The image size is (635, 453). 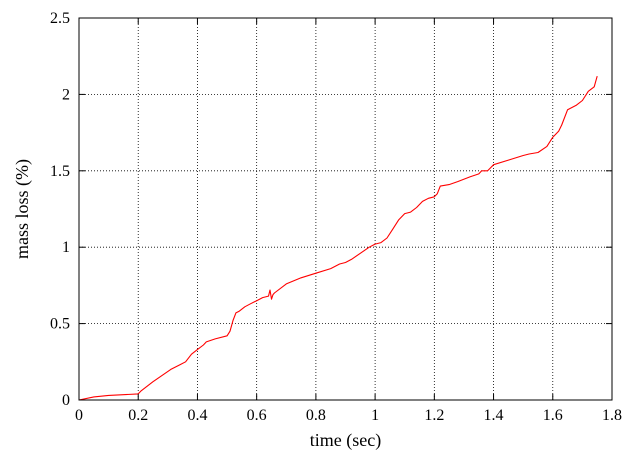 I want to click on x-tick-label: 1.8, so click(x=612, y=415).